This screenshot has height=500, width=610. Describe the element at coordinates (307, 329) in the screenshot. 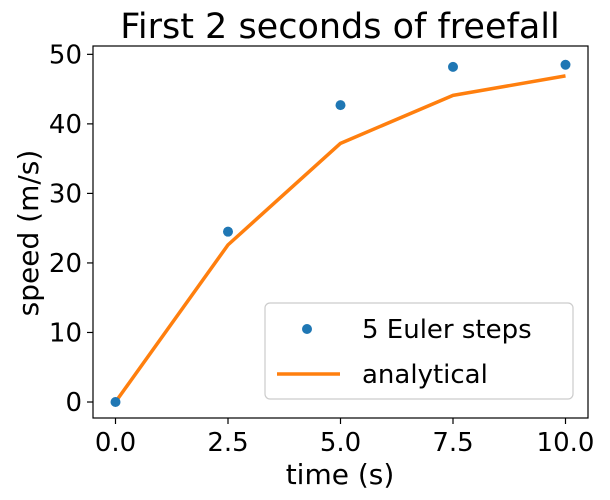

I see `legend-marker-euler` at that location.